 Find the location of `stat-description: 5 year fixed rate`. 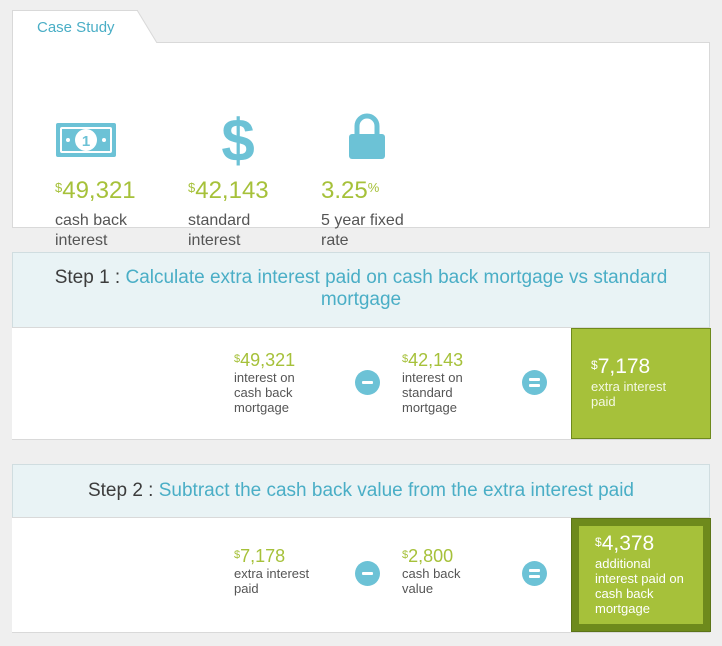

stat-description: 5 year fixed rate is located at coordinates (362, 230).